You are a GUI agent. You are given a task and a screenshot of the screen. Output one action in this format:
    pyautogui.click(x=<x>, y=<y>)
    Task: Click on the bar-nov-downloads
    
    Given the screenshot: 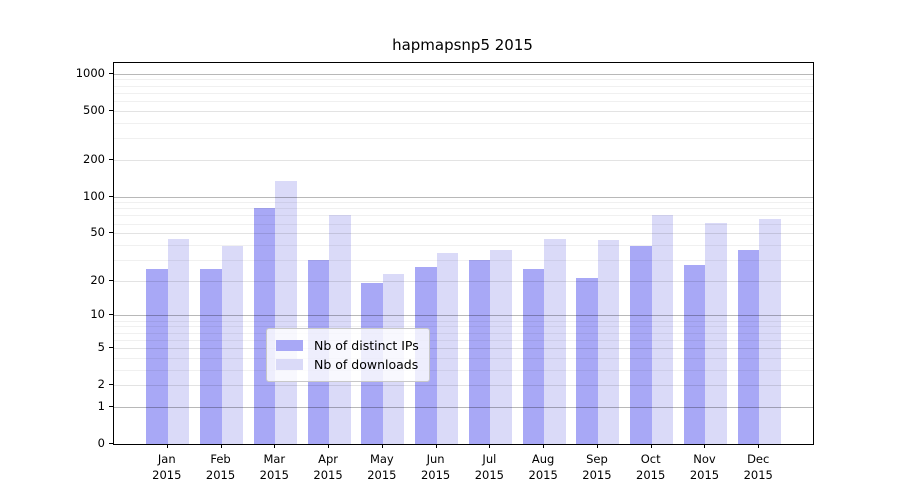 What is the action you would take?
    pyautogui.click(x=716, y=333)
    